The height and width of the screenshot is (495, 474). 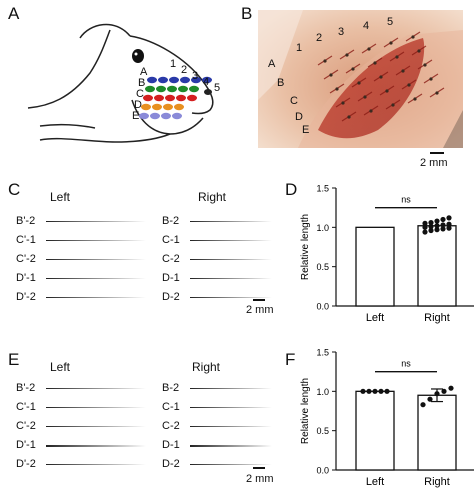 What do you see at coordinates (173, 64) in the screenshot?
I see `panel-a-col-label: 1` at bounding box center [173, 64].